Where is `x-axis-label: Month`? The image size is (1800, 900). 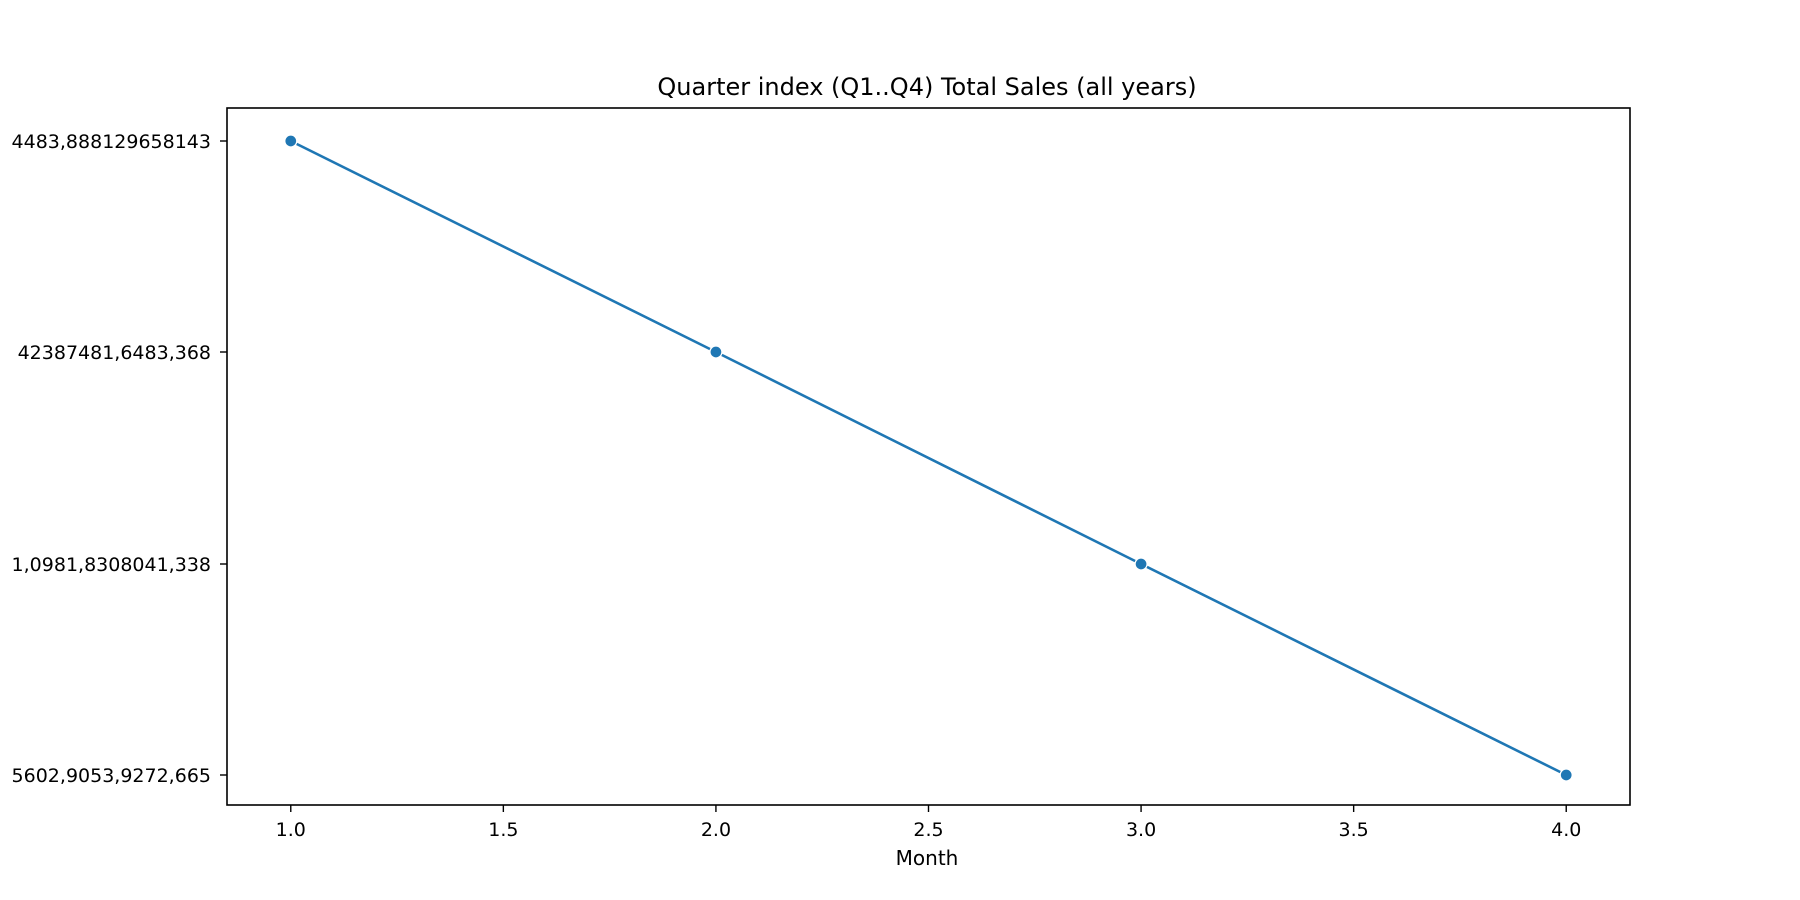 x-axis-label: Month is located at coordinates (927, 858).